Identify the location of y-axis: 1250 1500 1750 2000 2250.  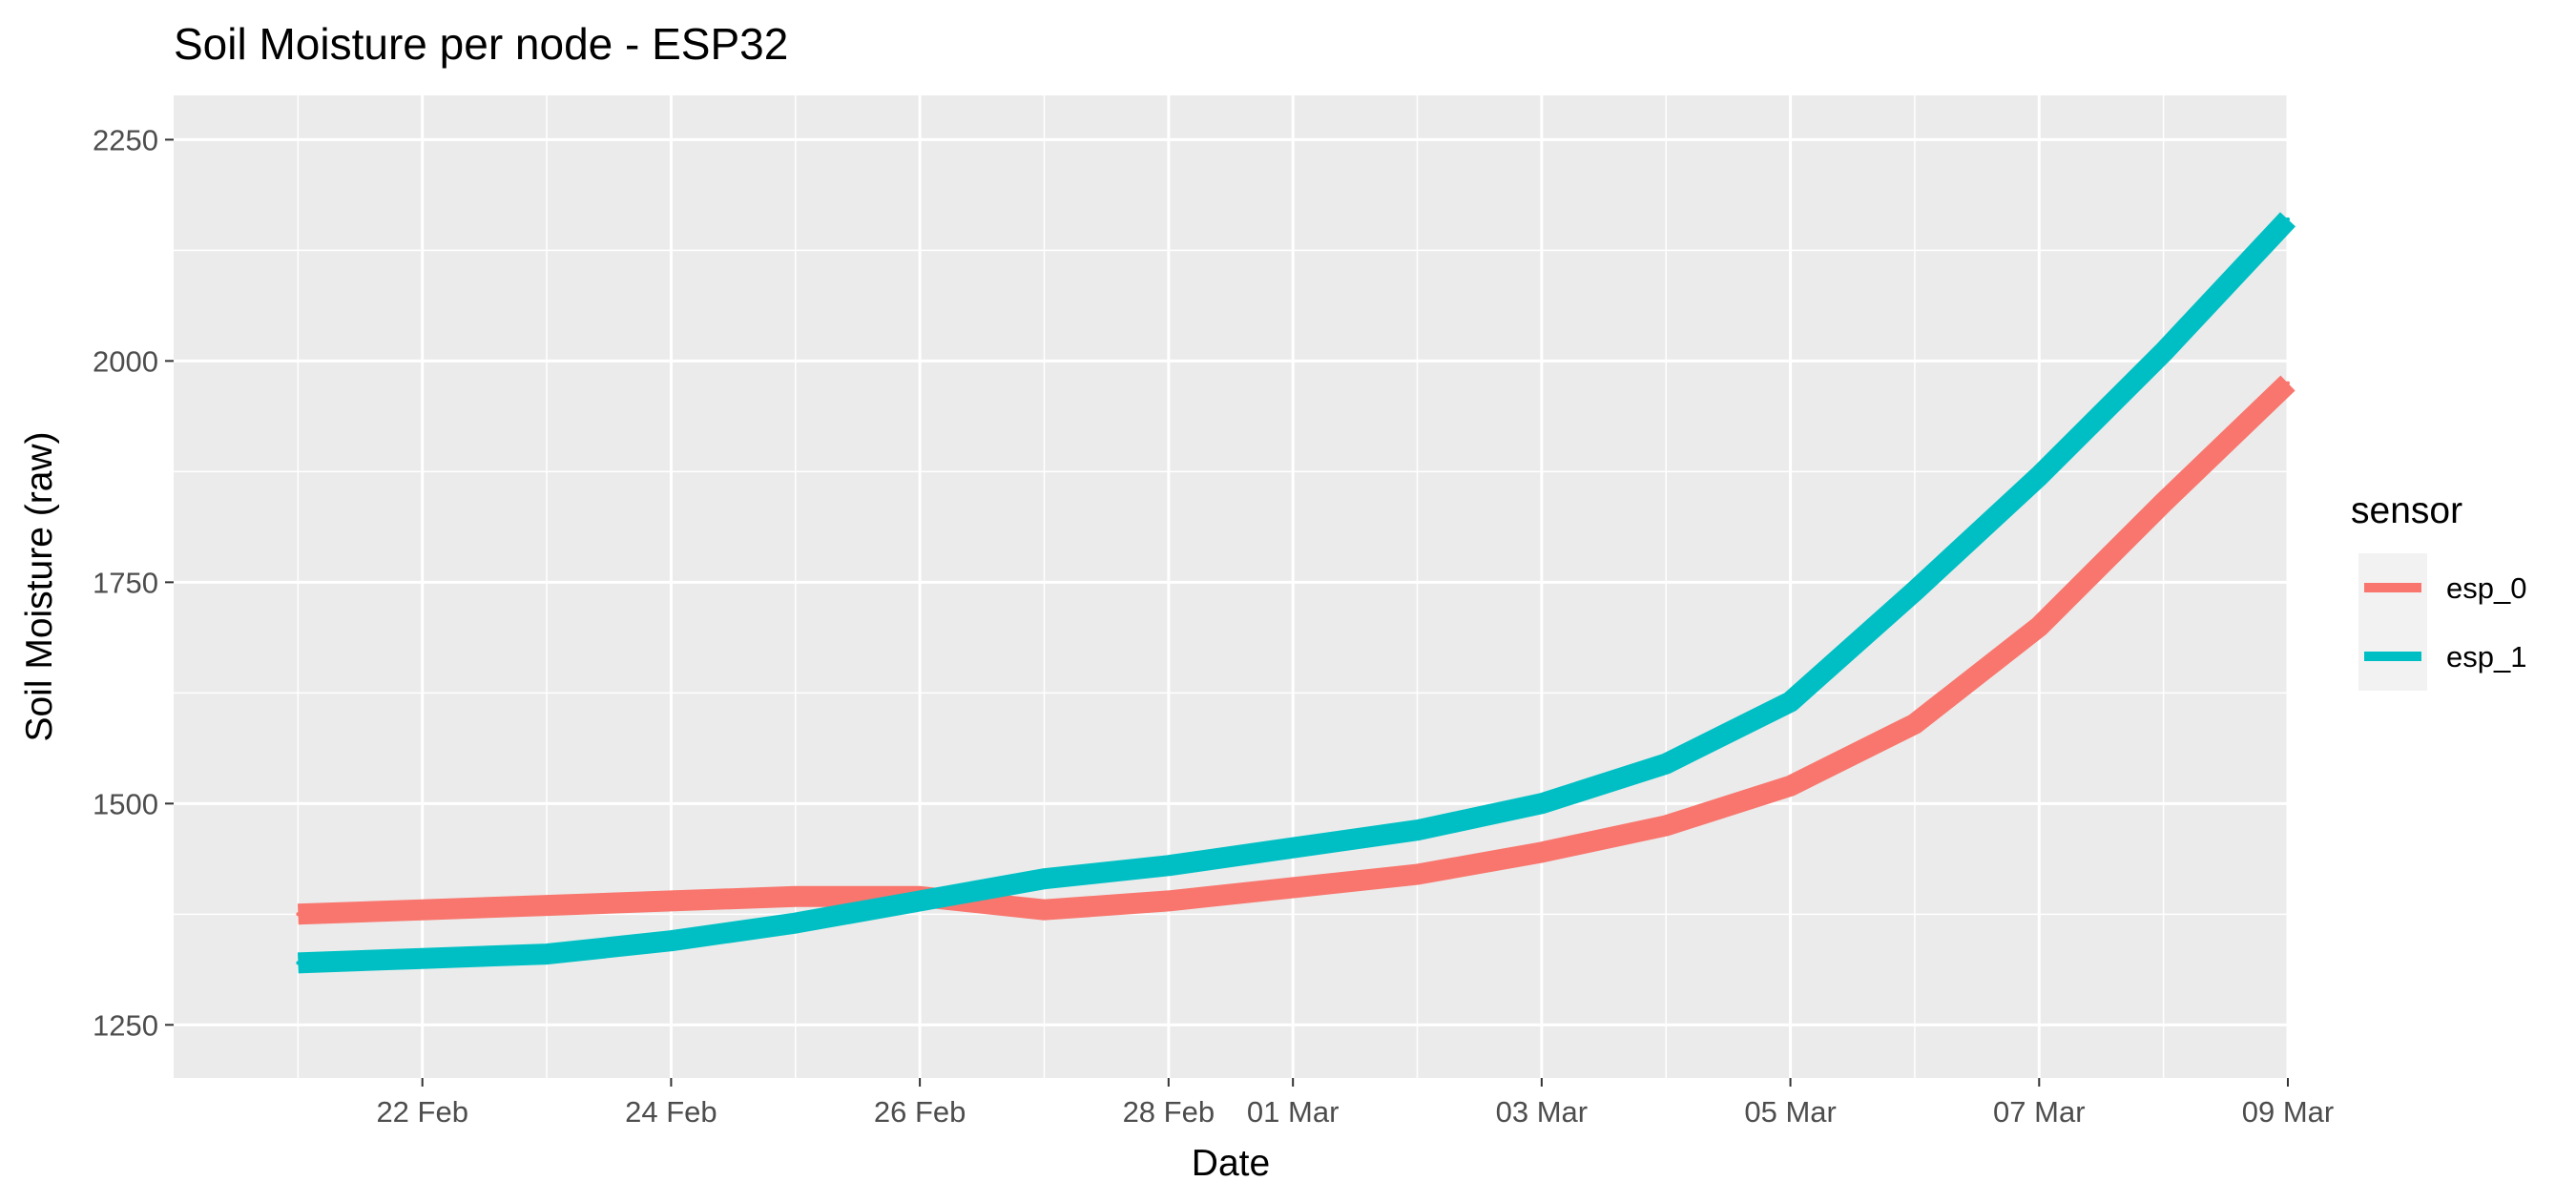
(133, 582).